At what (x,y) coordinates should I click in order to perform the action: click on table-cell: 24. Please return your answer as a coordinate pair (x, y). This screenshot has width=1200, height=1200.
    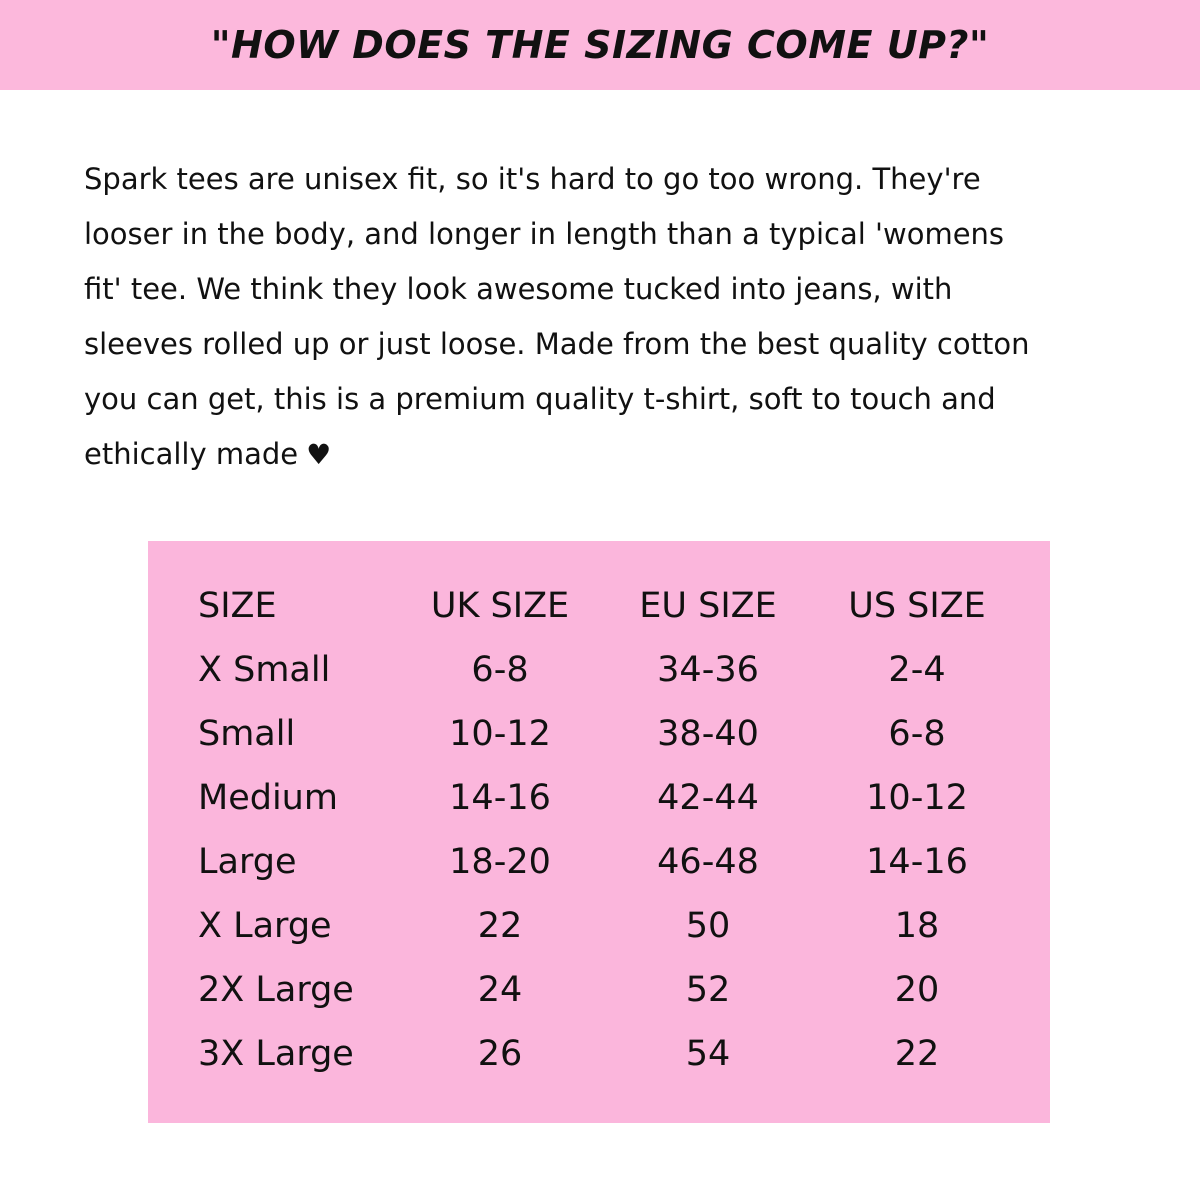
    Looking at the image, I should click on (500, 990).